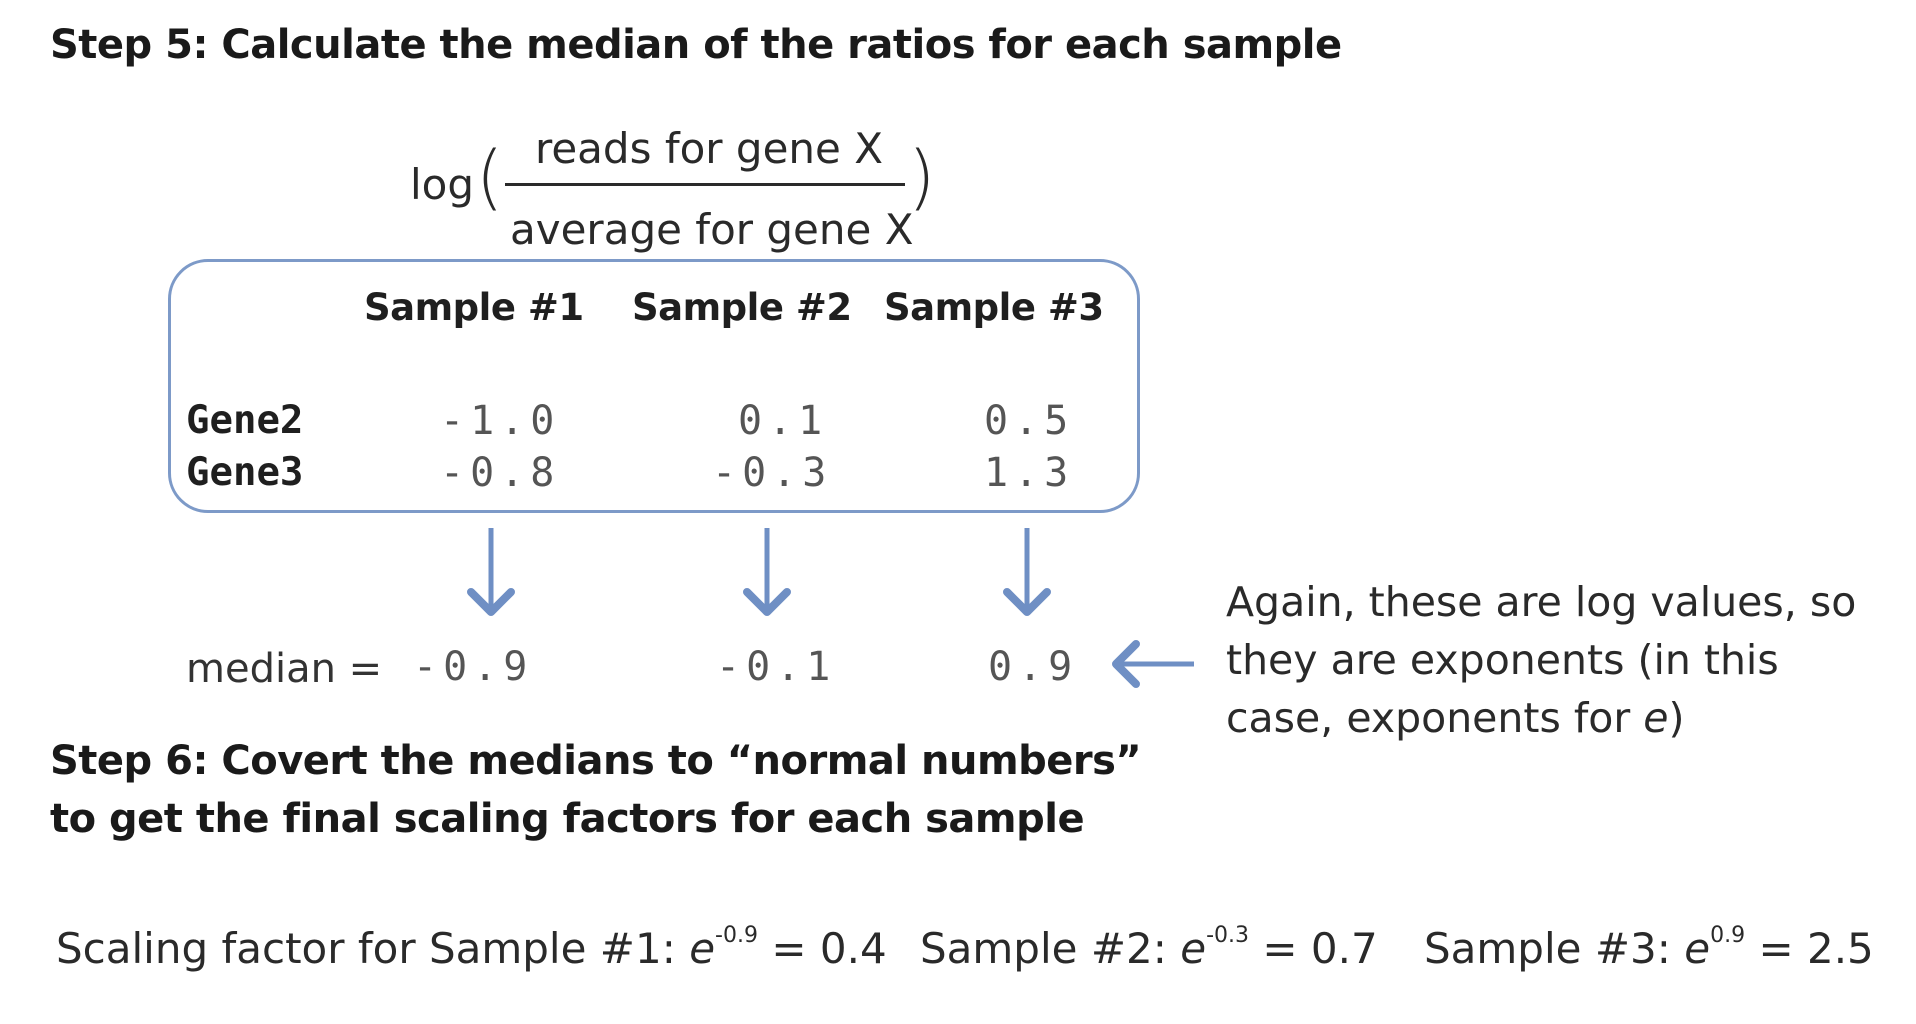 The image size is (1916, 1024). I want to click on table-cell: -0.8, so click(500, 473).